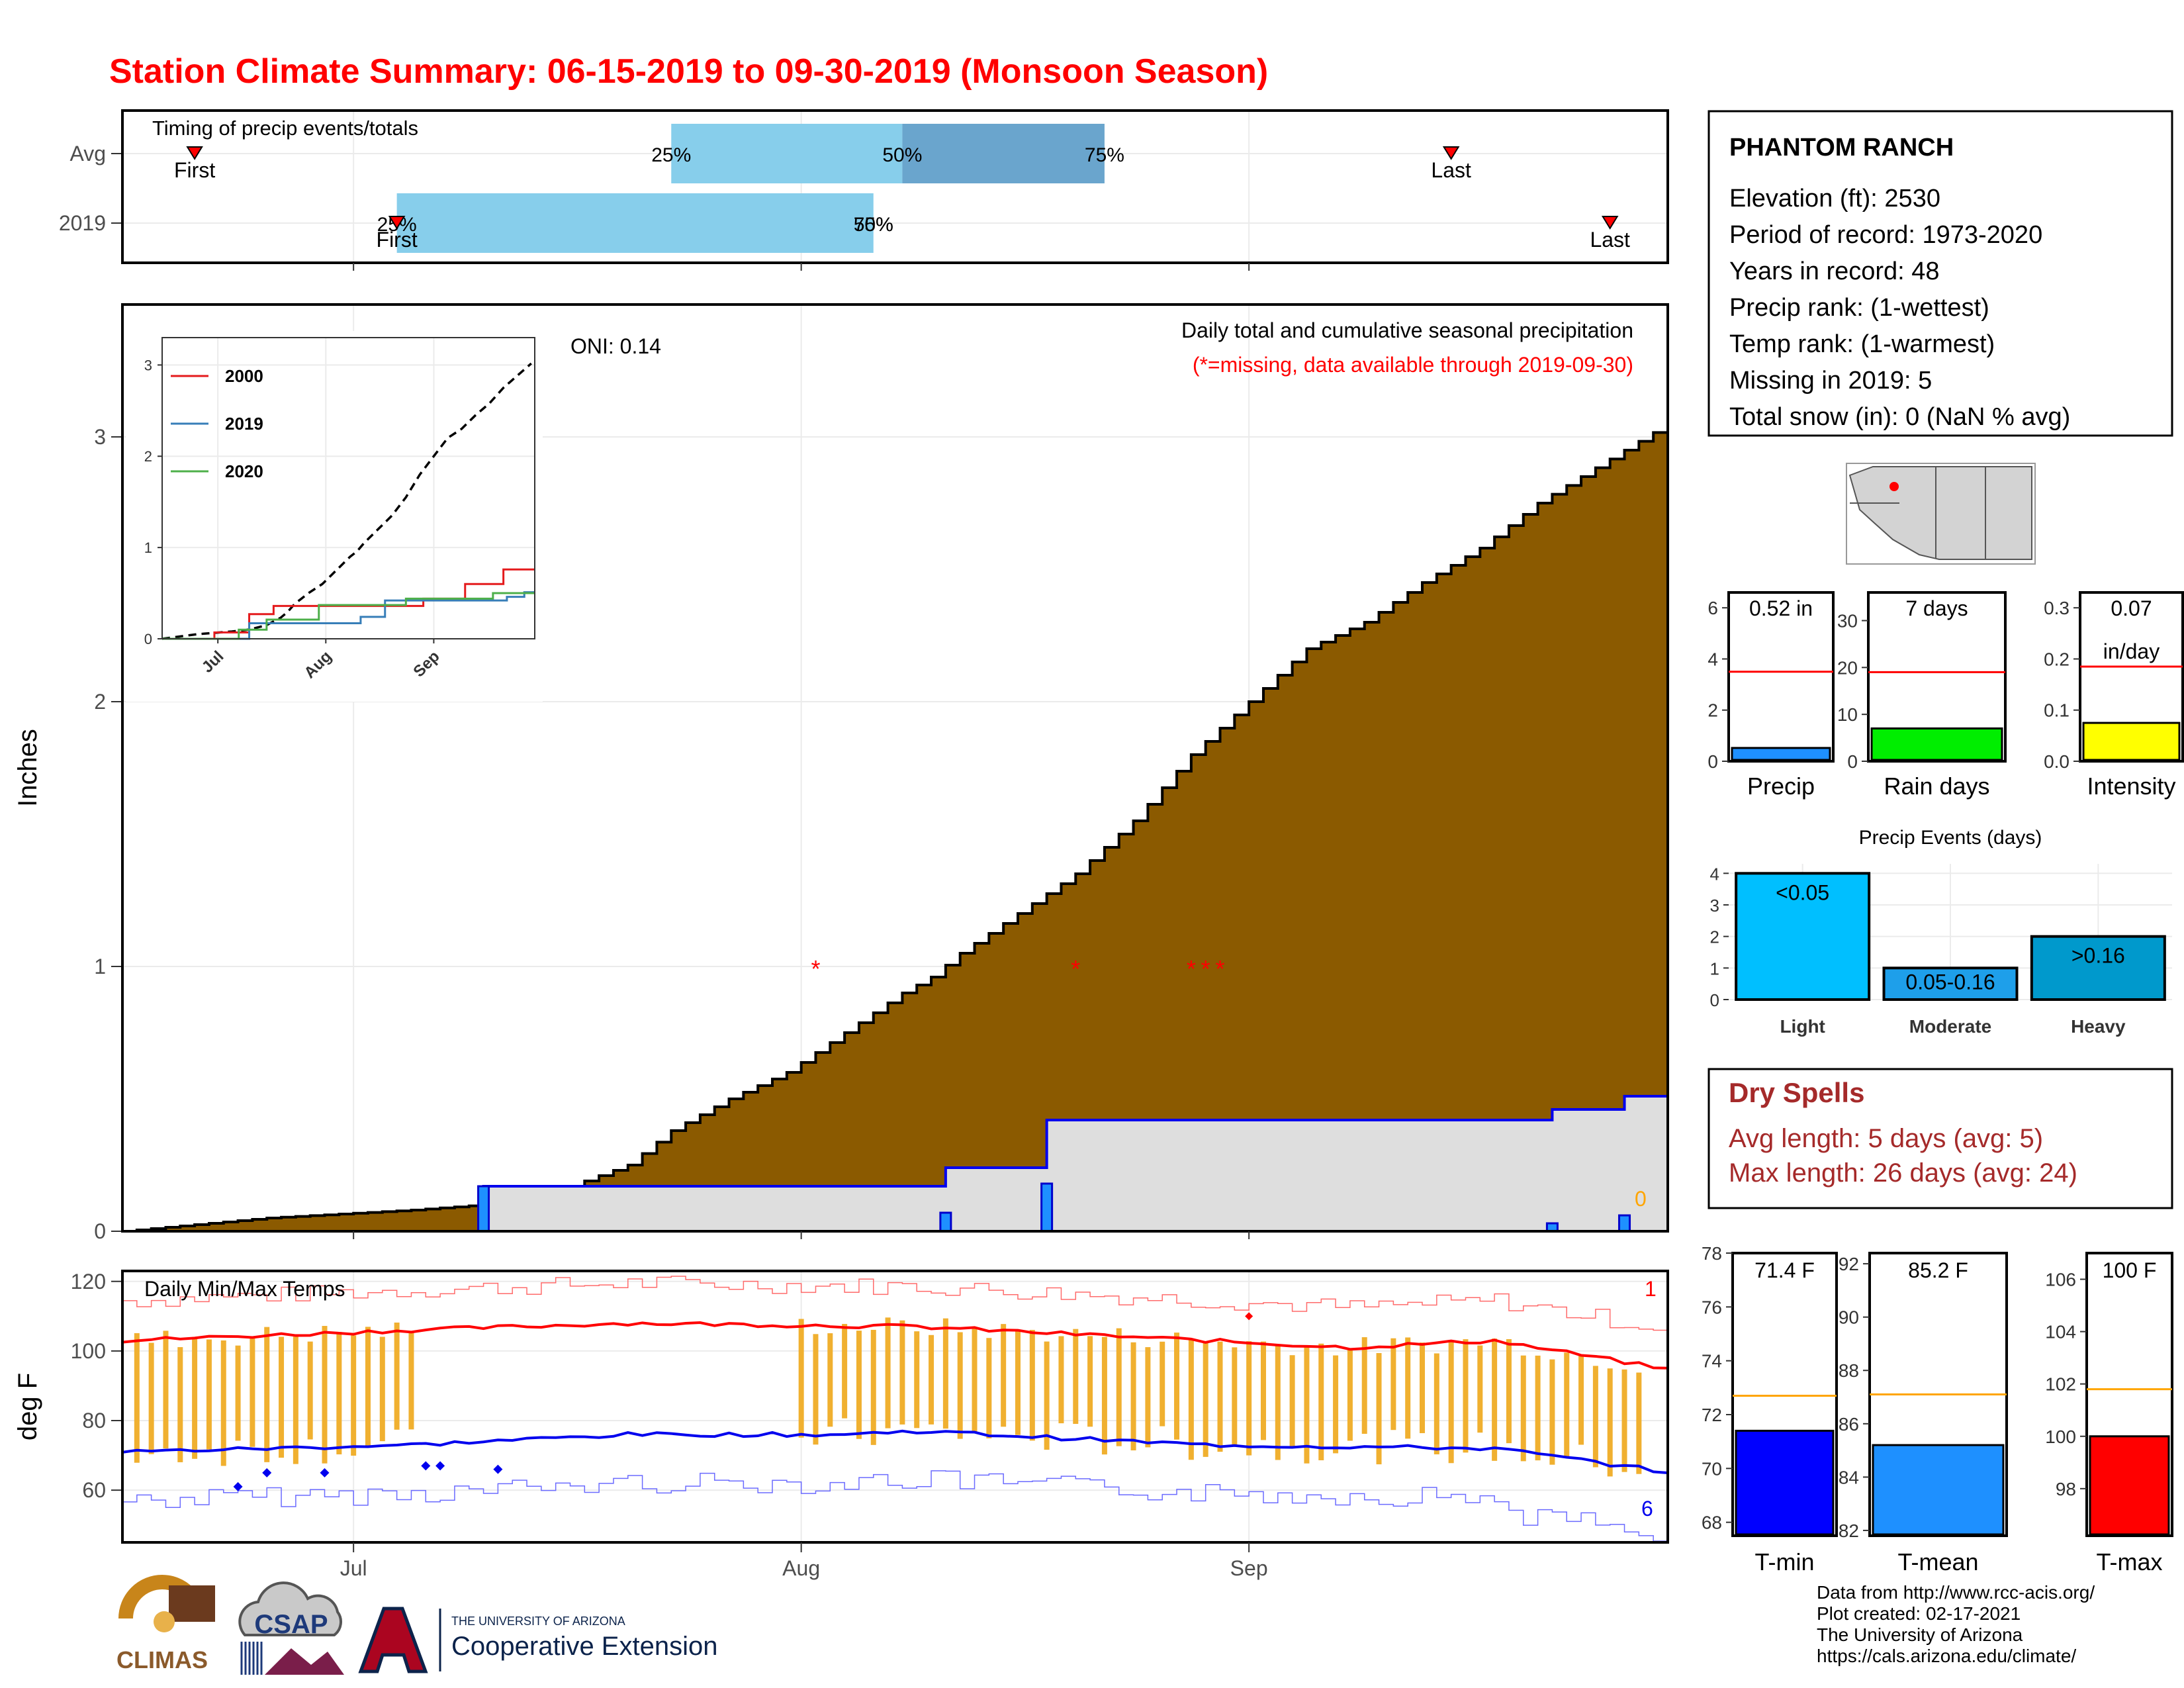 This screenshot has width=2184, height=1688. What do you see at coordinates (1956, 1592) in the screenshot?
I see `footer-line-data: Data from http://www.rcc-acis.org/` at bounding box center [1956, 1592].